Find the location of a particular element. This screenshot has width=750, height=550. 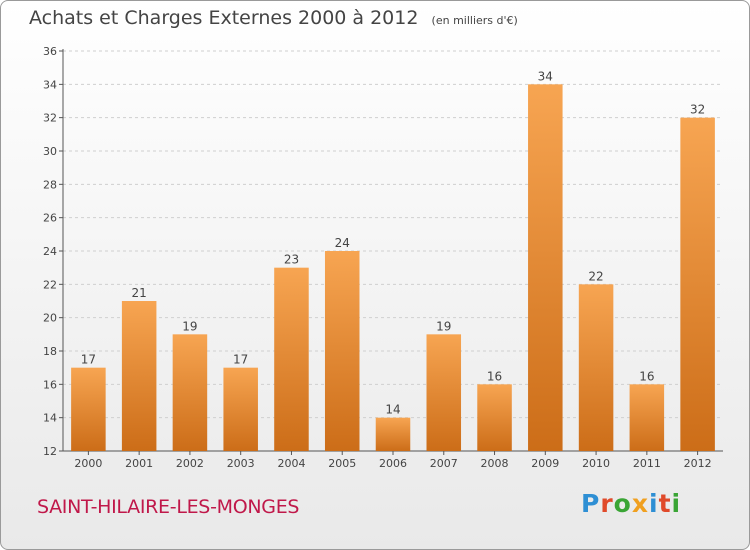

logo-letter: t is located at coordinates (665, 503).